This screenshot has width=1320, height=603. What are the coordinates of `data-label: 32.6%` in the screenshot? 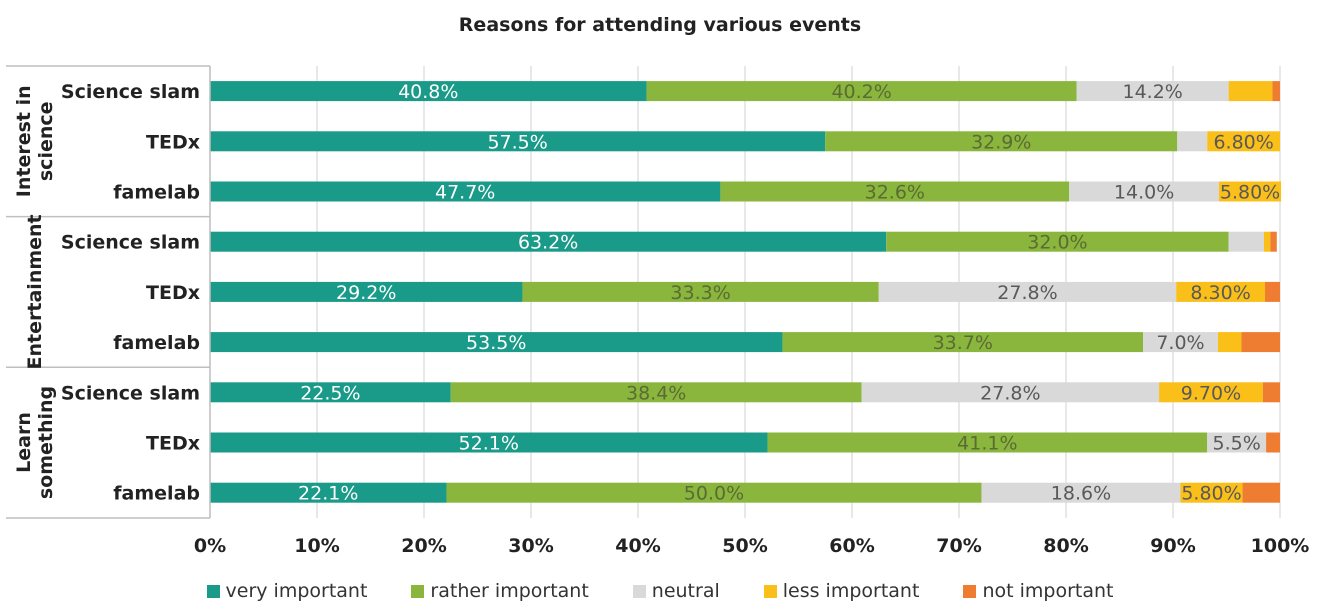 It's located at (895, 193).